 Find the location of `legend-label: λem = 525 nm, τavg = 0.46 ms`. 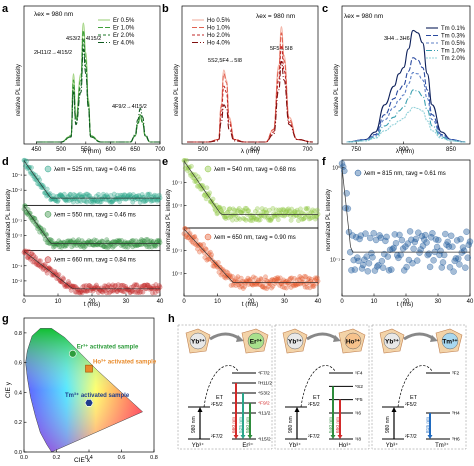

legend-label: λem = 525 nm, τavg = 0.46 ms is located at coordinates (95, 170).